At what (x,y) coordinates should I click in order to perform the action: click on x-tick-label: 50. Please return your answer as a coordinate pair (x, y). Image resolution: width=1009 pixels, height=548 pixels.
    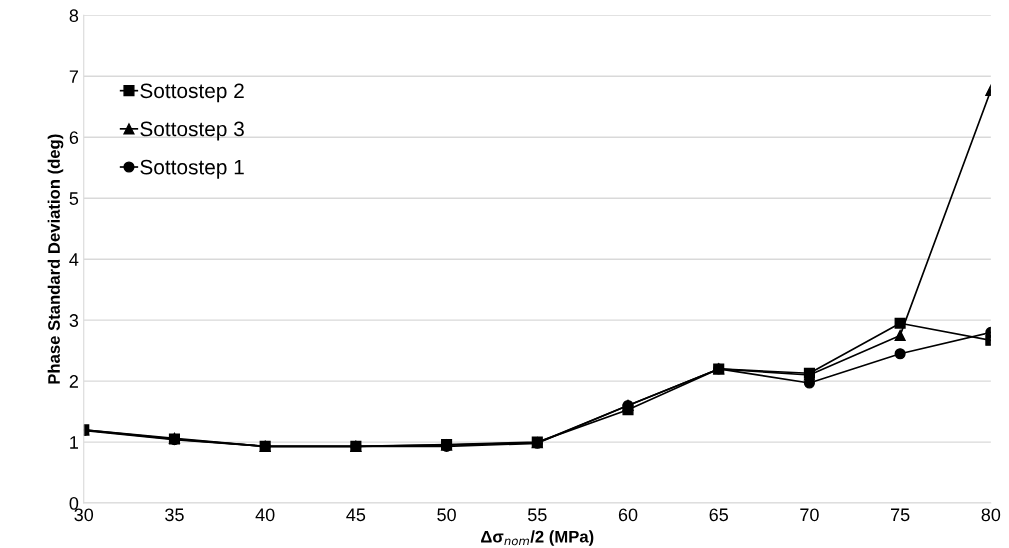
    Looking at the image, I should click on (446, 515).